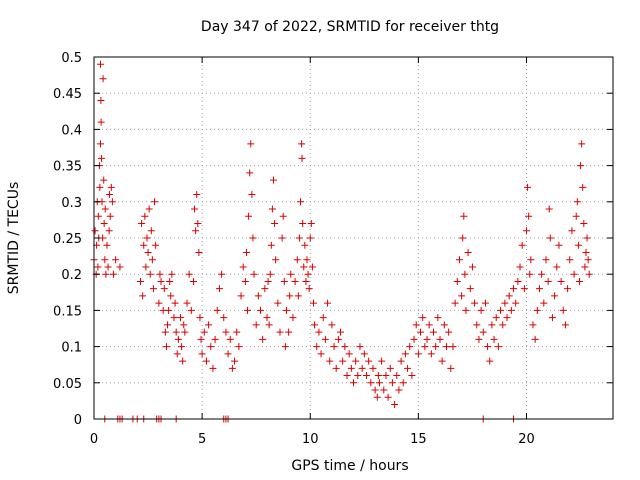 This screenshot has width=640, height=480. What do you see at coordinates (71, 130) in the screenshot?
I see `y-tick-label: 0.4` at bounding box center [71, 130].